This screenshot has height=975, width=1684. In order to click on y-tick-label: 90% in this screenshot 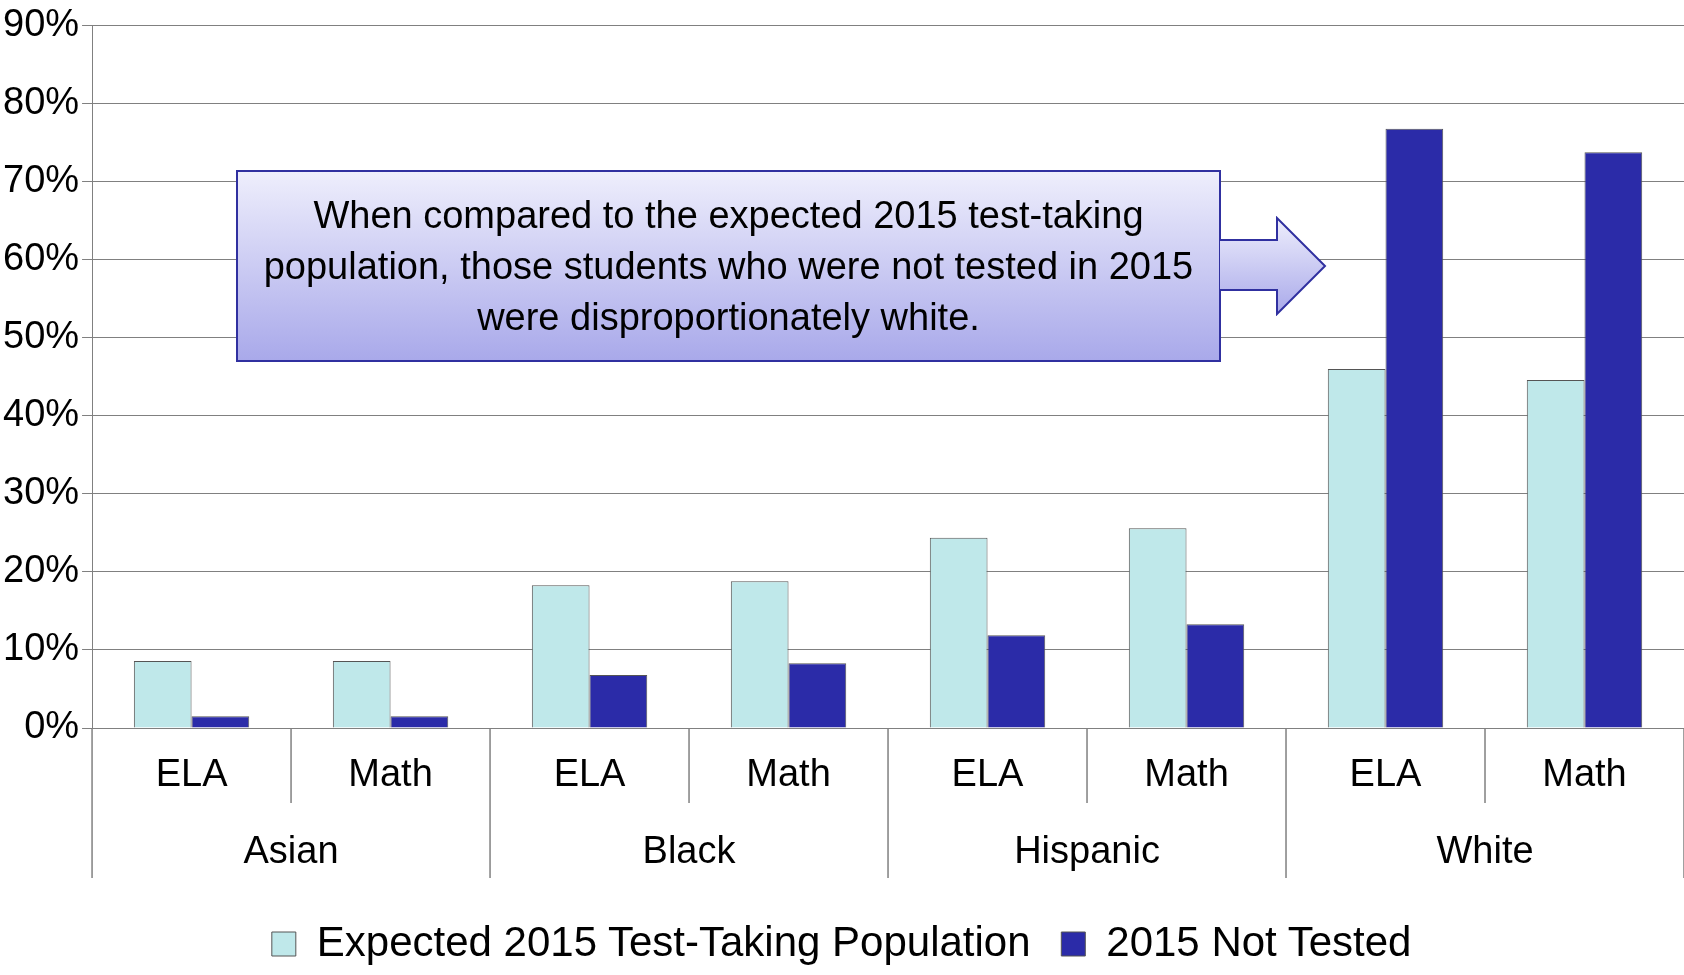, I will do `click(41, 23)`.